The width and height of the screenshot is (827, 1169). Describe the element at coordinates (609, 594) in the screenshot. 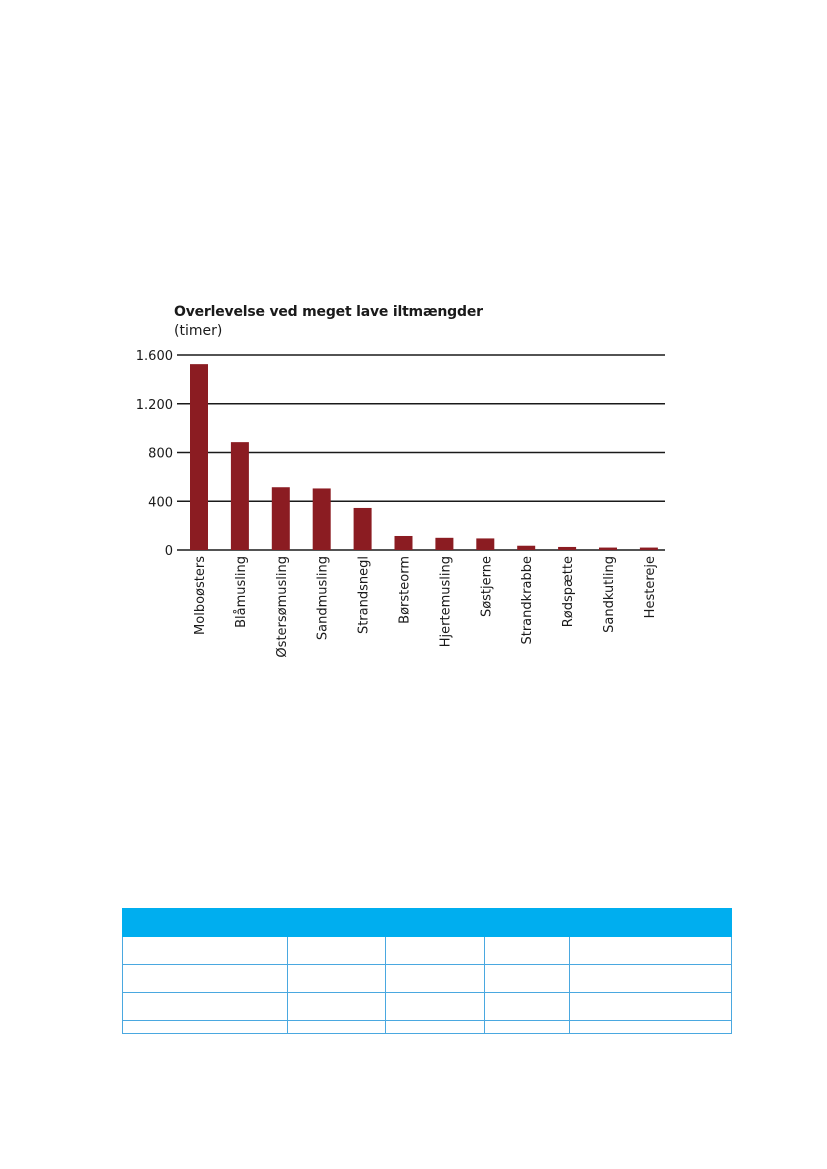

I see `x-tick-label: Sandkutling` at that location.